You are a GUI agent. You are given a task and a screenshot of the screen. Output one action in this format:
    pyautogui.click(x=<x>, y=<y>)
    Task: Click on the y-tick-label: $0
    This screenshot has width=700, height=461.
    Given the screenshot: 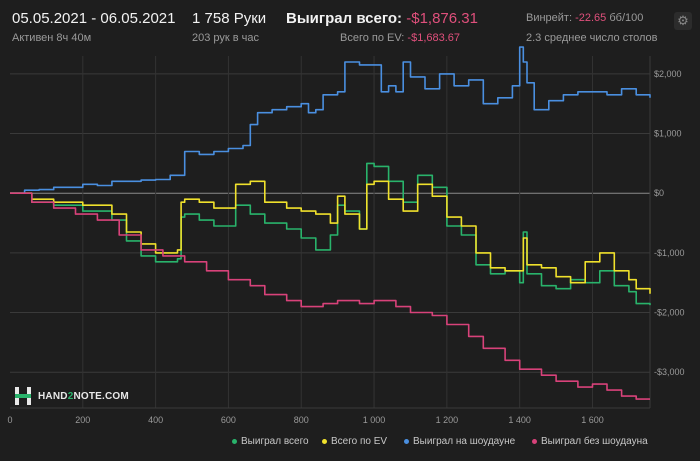 What is the action you would take?
    pyautogui.click(x=659, y=193)
    